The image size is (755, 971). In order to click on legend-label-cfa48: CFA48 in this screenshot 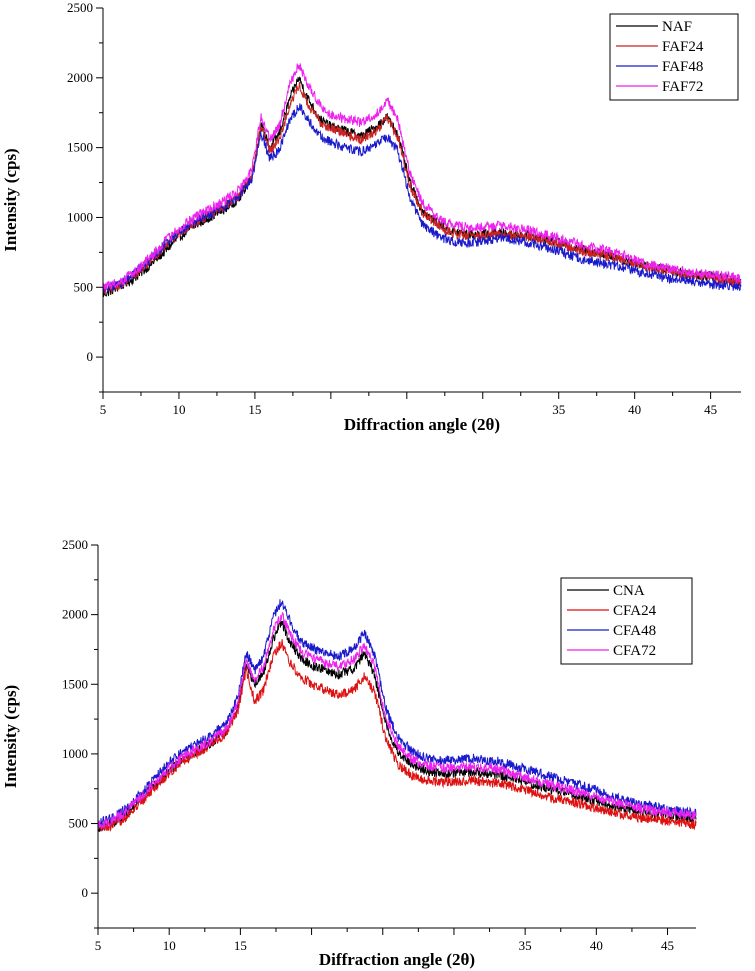, I will do `click(634, 631)`.